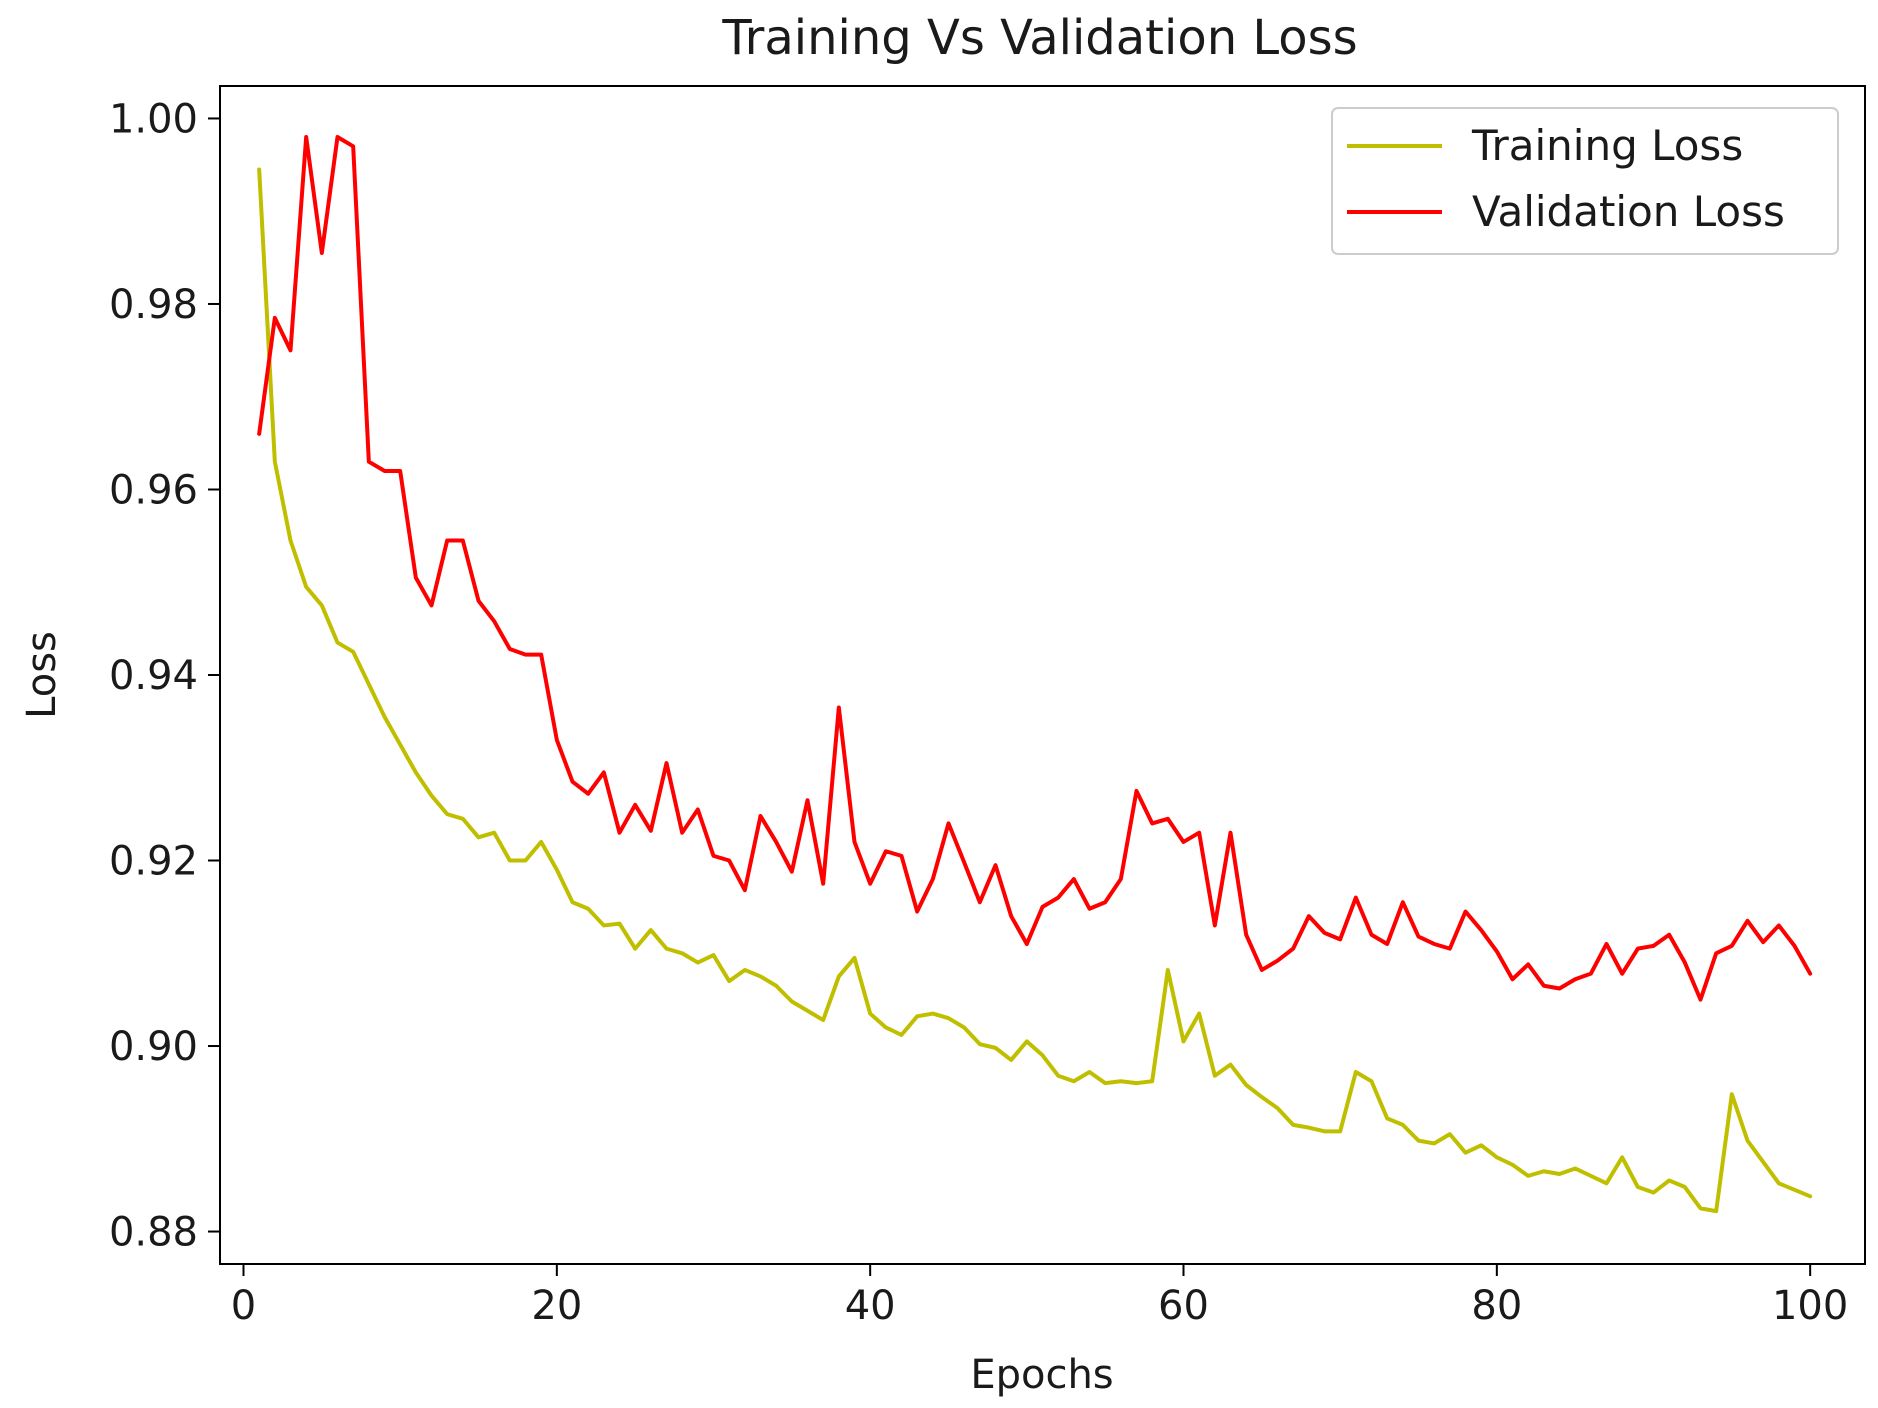  Describe the element at coordinates (1039, 38) in the screenshot. I see `chart-title: Training Vs Validation Loss` at that location.